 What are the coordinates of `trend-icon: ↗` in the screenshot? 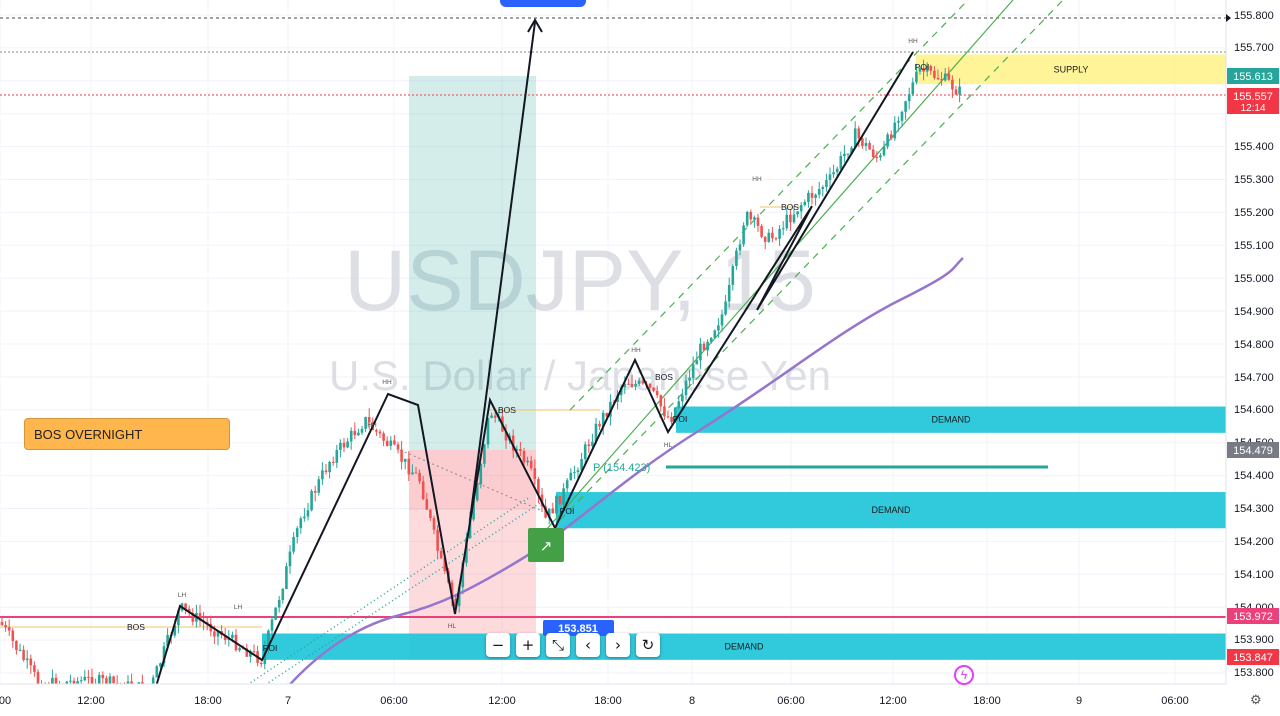 It's located at (546, 546).